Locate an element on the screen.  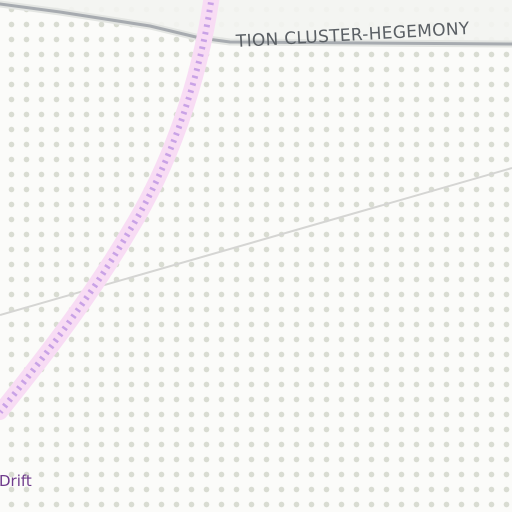
territory-border is located at coordinates (256, 24).